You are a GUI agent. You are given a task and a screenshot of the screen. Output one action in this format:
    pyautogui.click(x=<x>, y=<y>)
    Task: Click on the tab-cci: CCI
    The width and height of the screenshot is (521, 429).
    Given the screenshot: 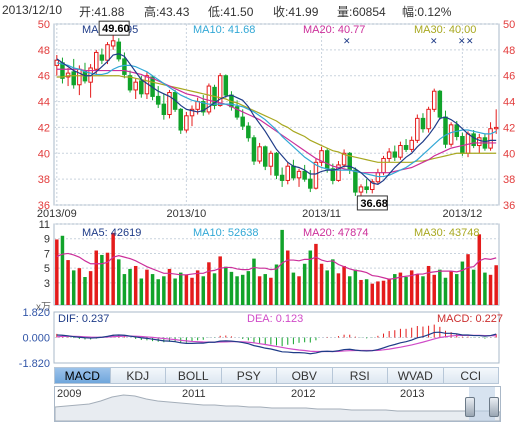 What is the action you would take?
    pyautogui.click(x=471, y=375)
    